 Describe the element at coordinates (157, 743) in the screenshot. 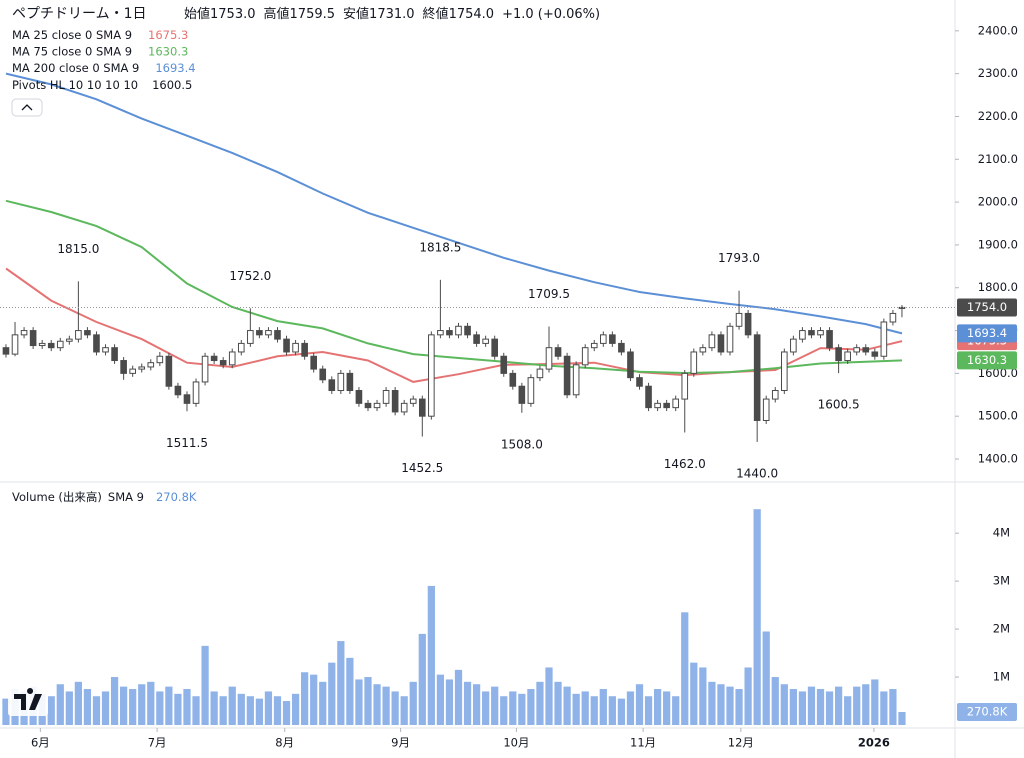

I see `x-tick-label: 7月` at that location.